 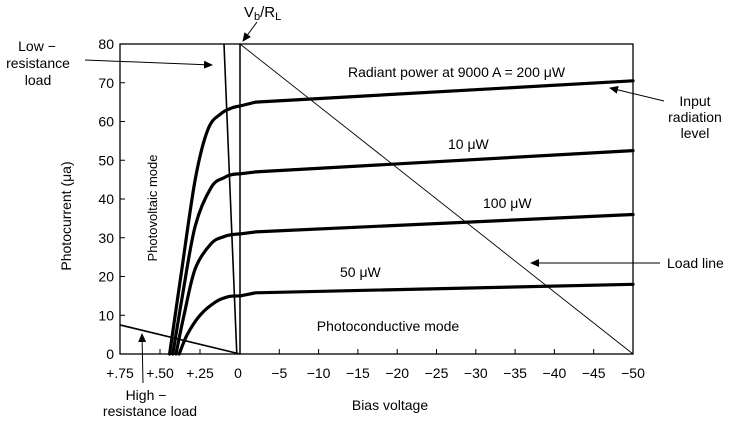 I want to click on x-tick-label-right: −30, so click(x=476, y=373).